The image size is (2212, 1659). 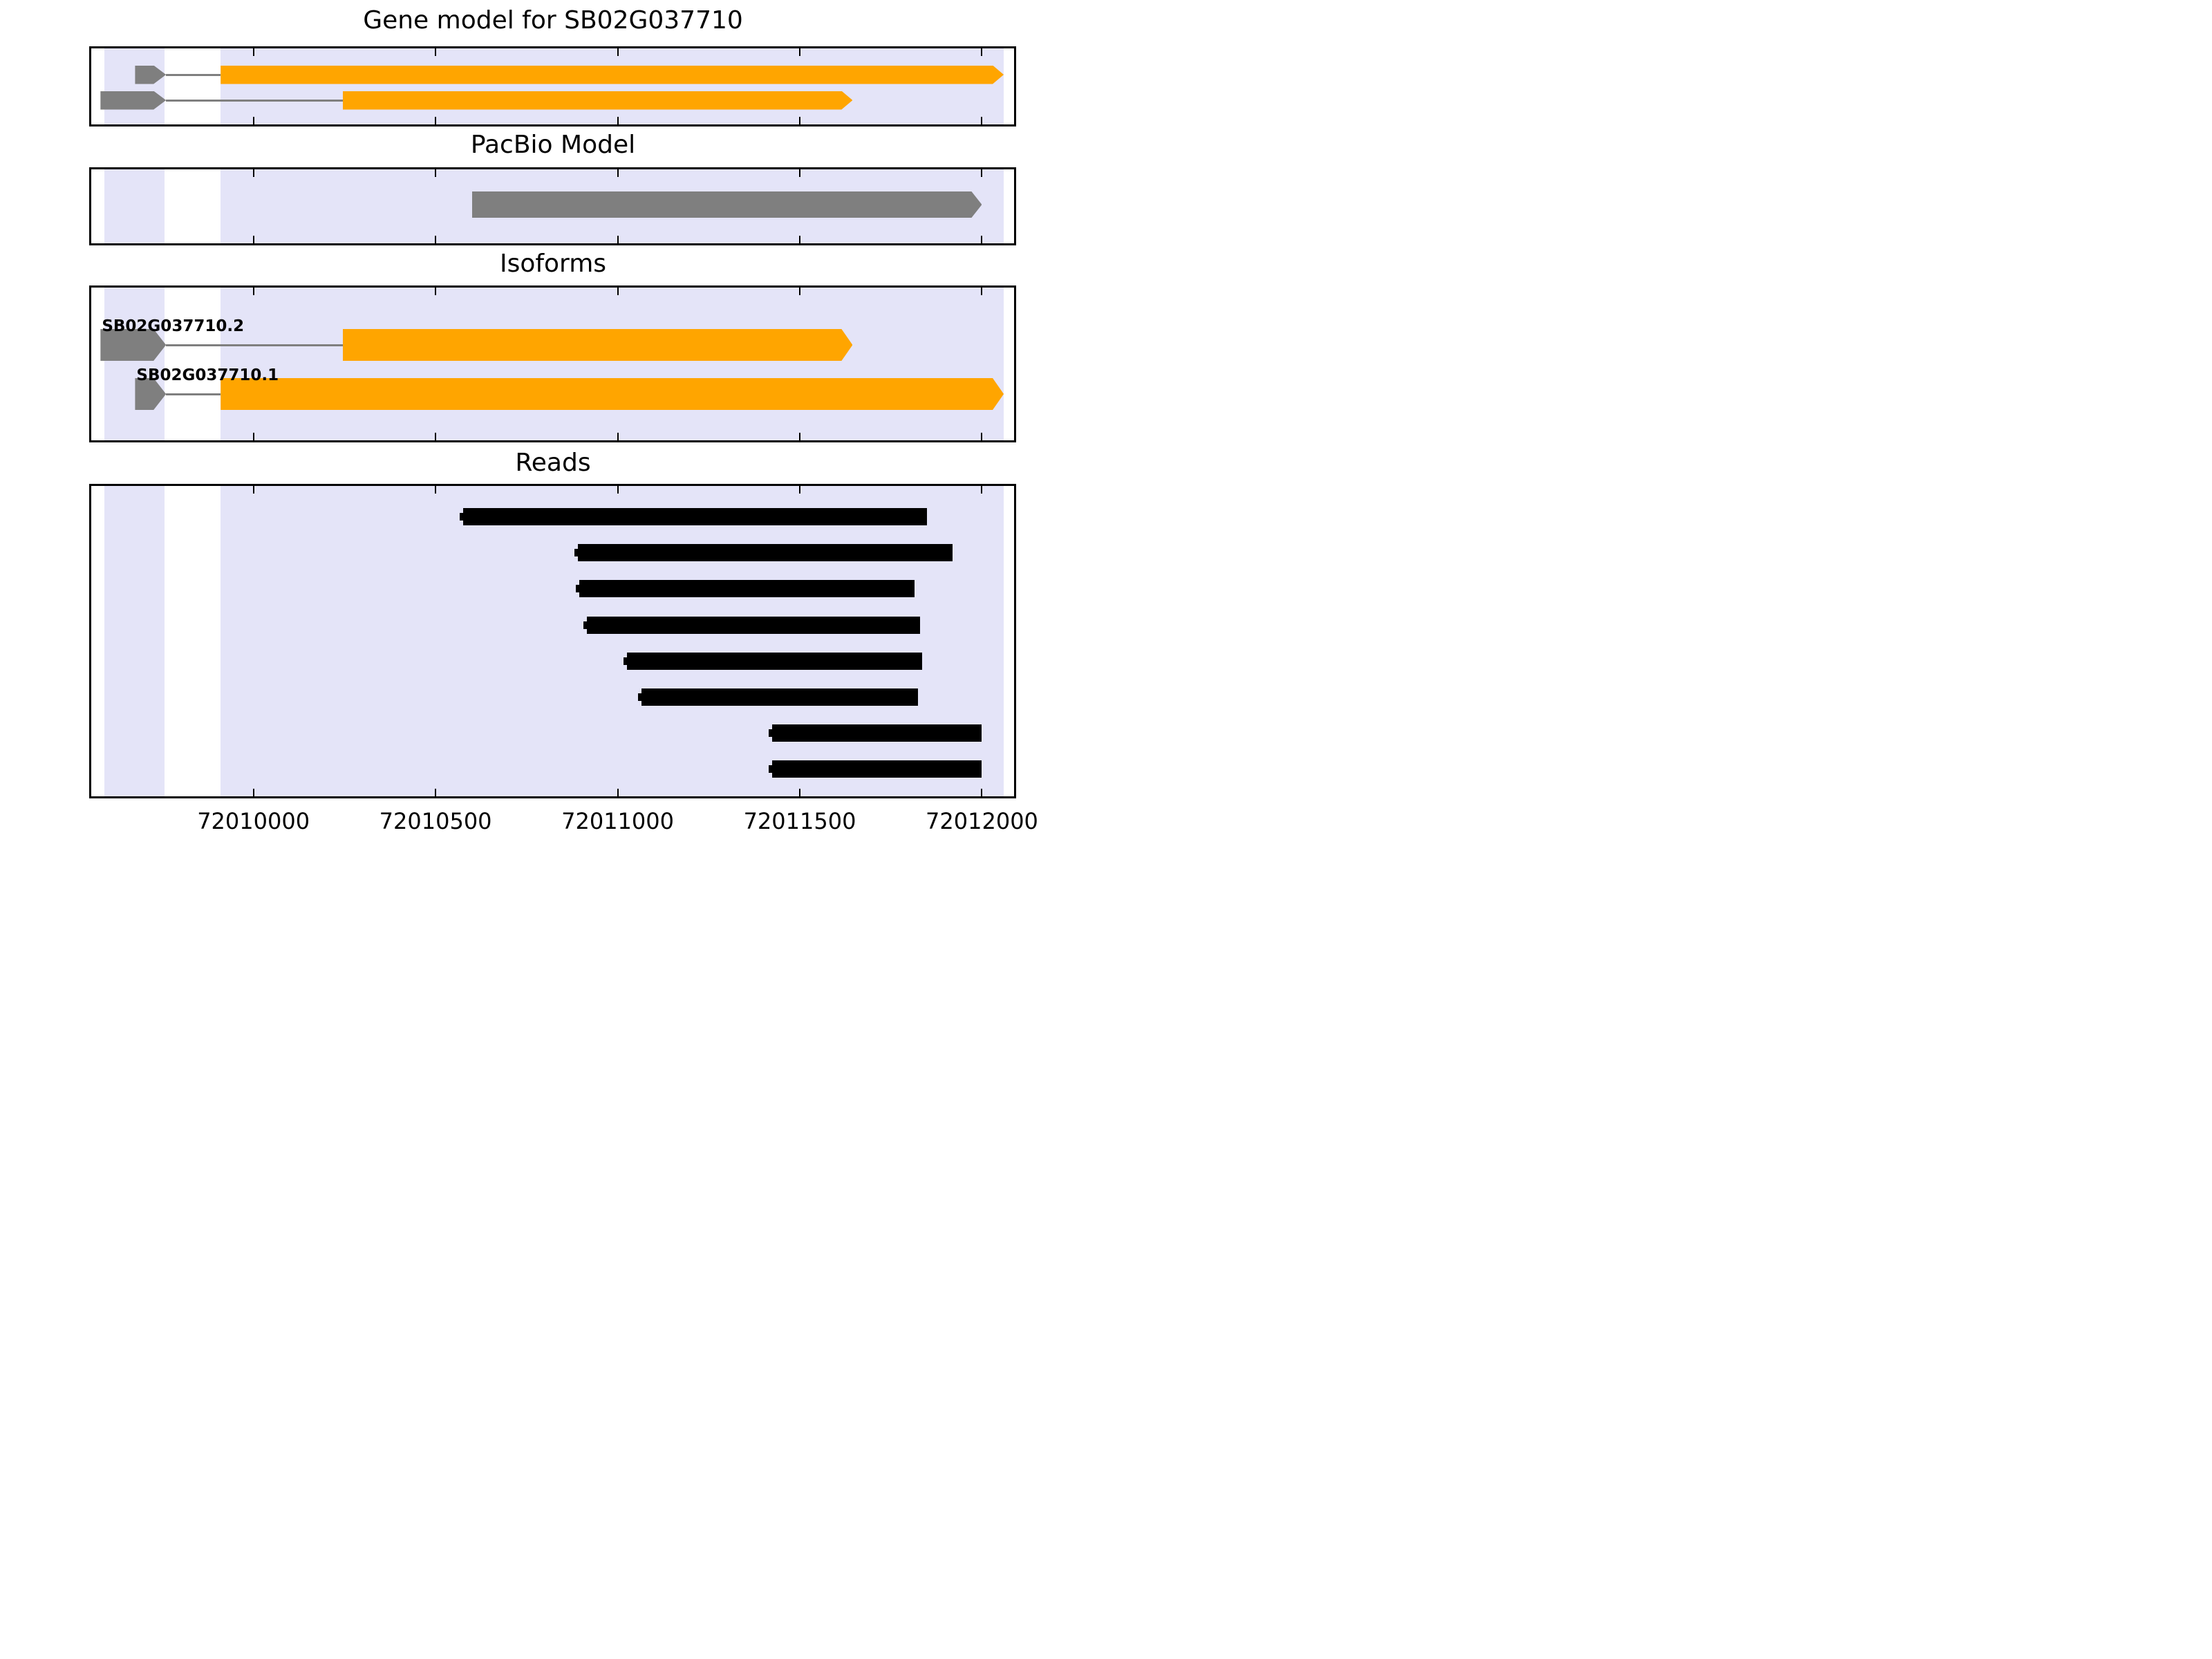 I want to click on panel-isoforms: SB02G037710.2 SB02G037710.1, so click(x=552, y=364).